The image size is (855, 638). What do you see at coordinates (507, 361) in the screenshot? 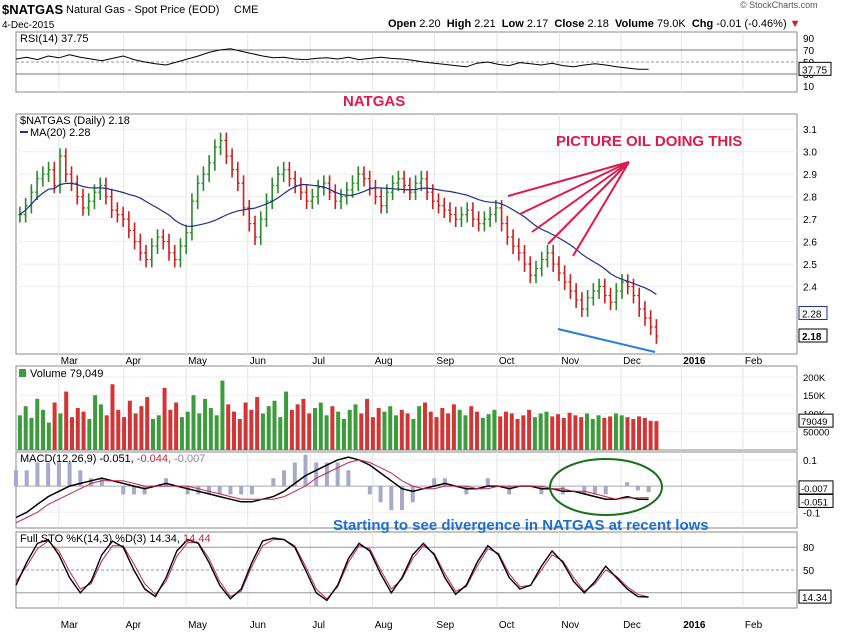
I see `x-tick-label: Oct` at bounding box center [507, 361].